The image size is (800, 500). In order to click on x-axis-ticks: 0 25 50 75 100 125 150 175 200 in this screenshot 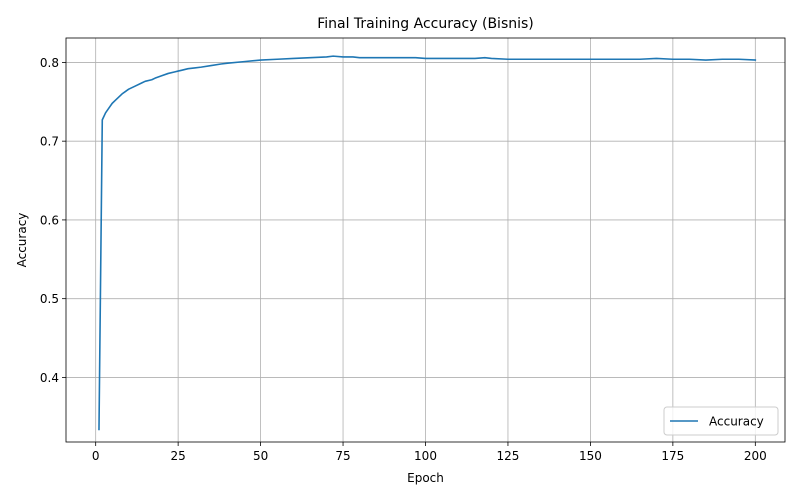, I will do `click(429, 452)`.